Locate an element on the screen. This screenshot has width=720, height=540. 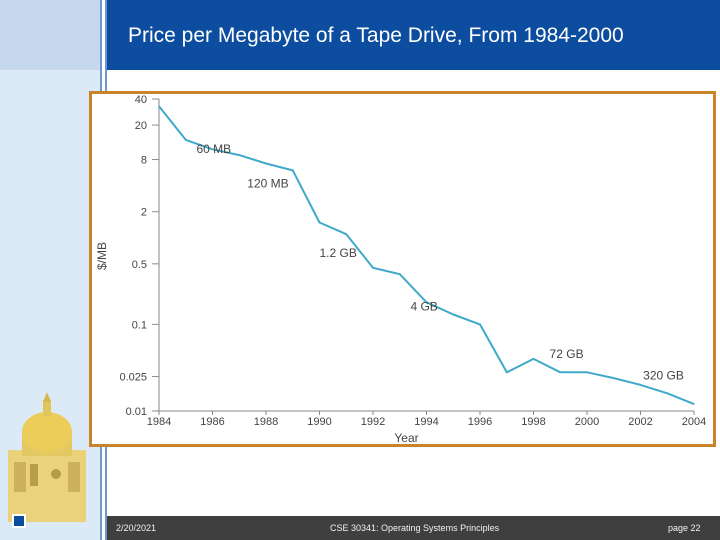
left-decor-square is located at coordinates (50, 35).